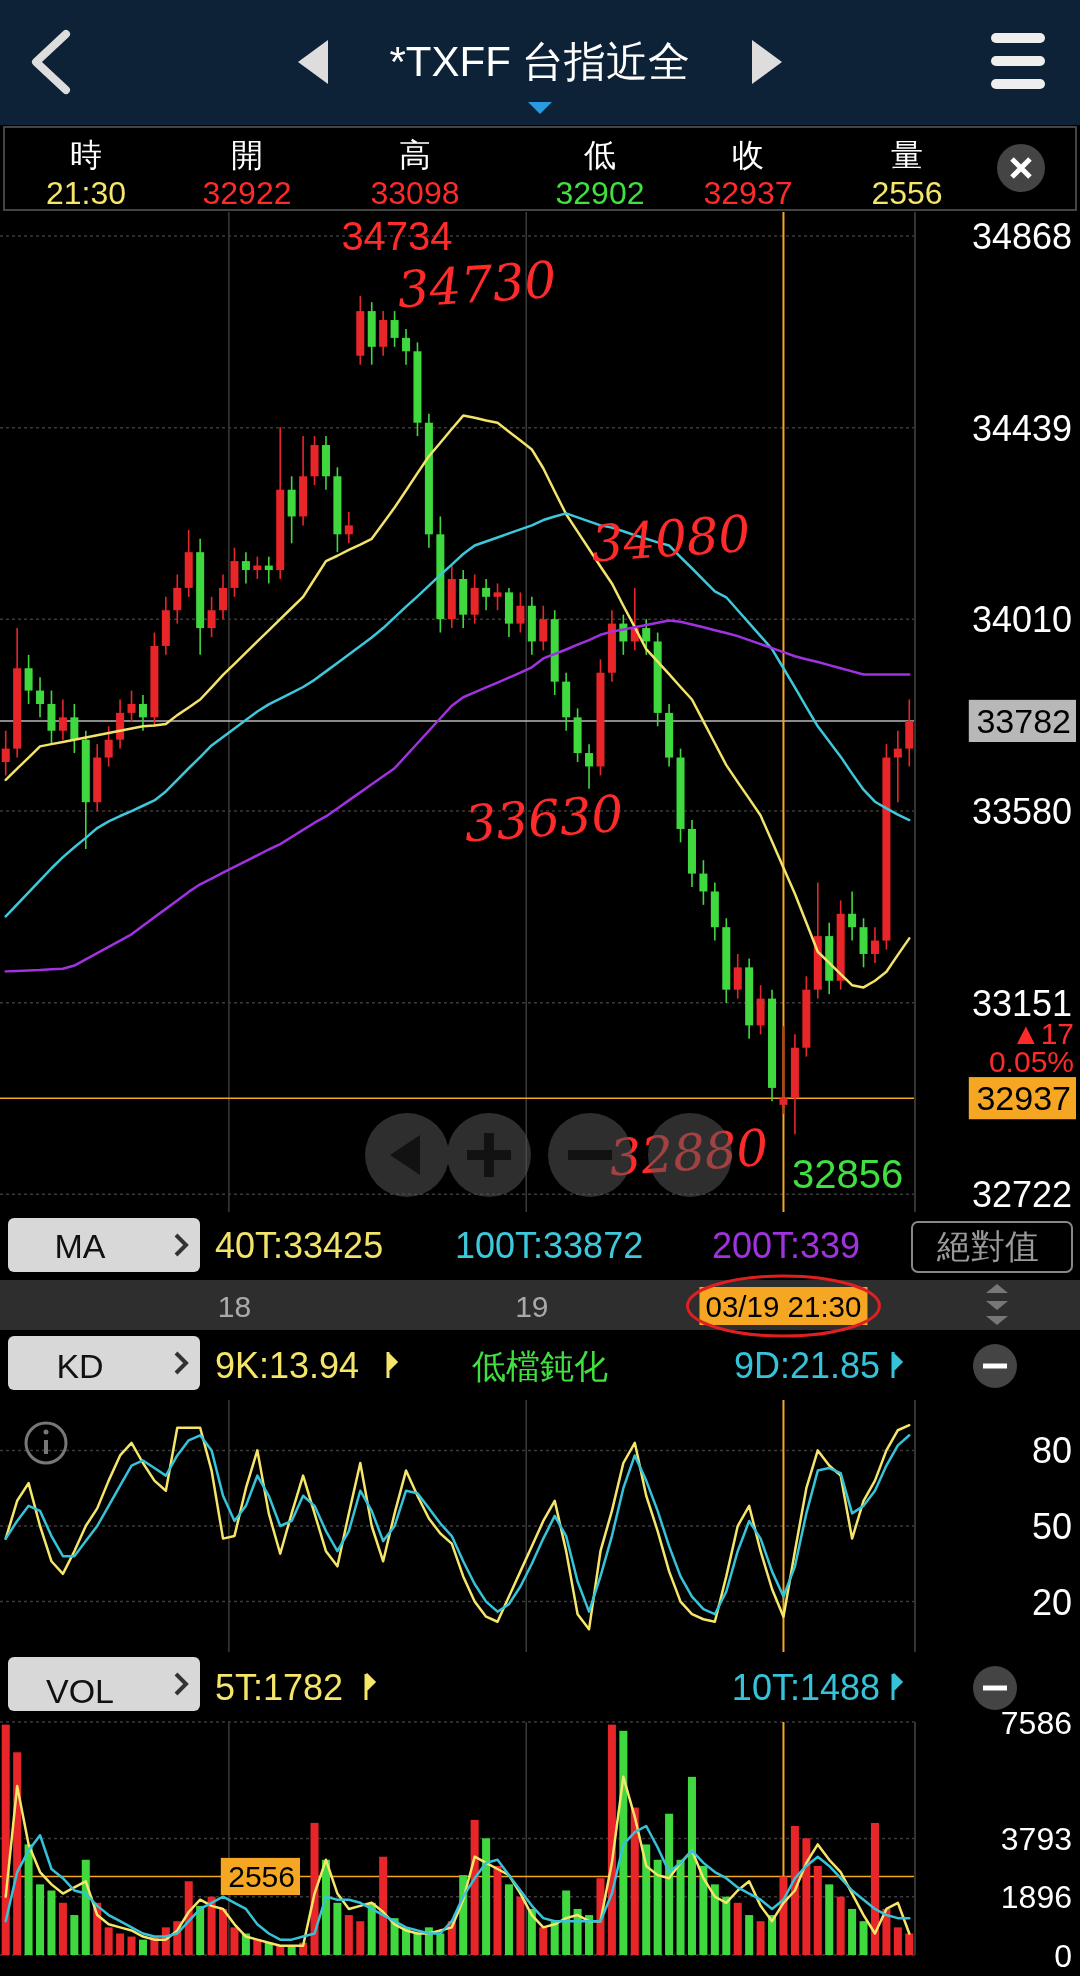  Describe the element at coordinates (600, 193) in the screenshot. I see `text: 32902` at that location.